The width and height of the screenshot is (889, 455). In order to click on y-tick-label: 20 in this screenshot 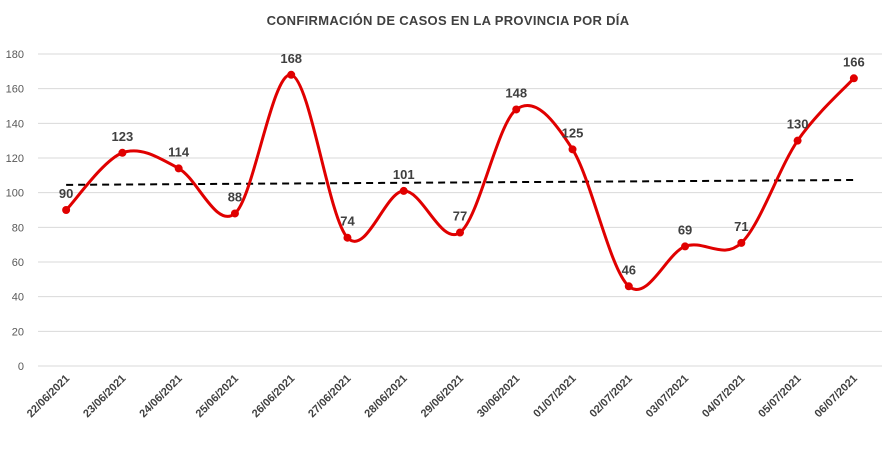, I will do `click(18, 332)`.